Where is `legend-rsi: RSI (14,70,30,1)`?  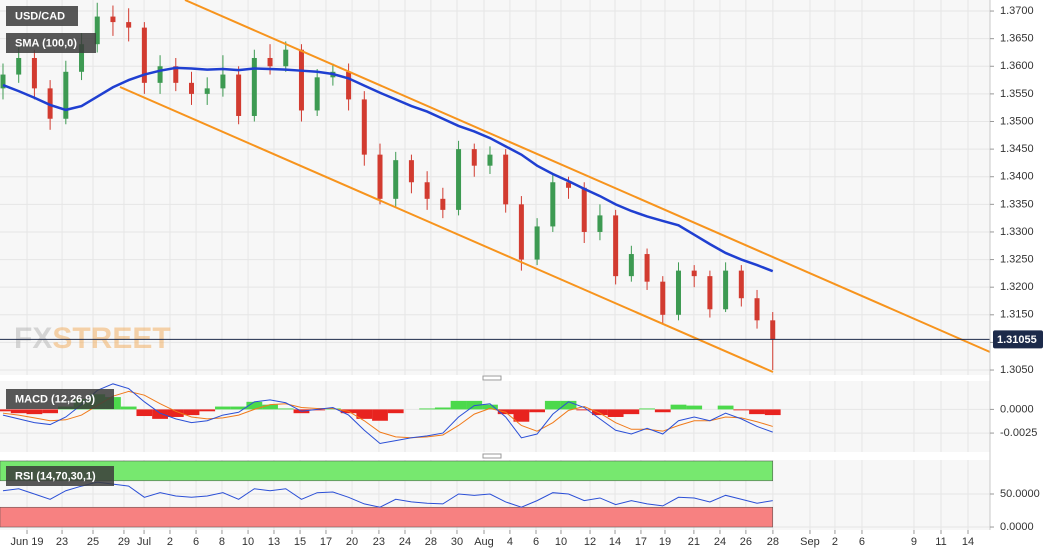 legend-rsi: RSI (14,70,30,1) is located at coordinates (55, 476).